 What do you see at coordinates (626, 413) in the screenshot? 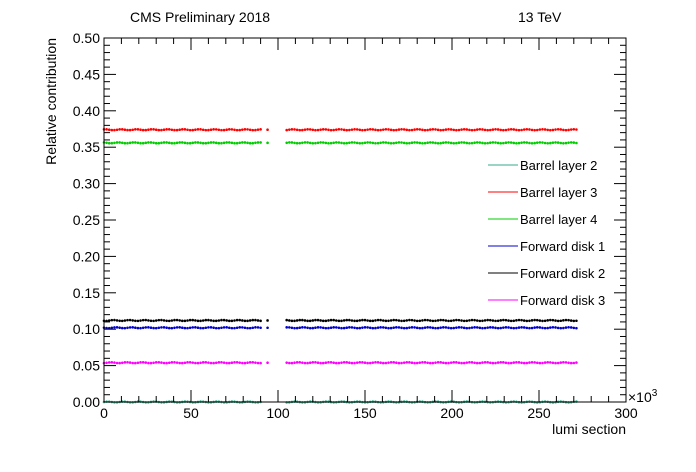
I see `x-tick-label: 300` at bounding box center [626, 413].